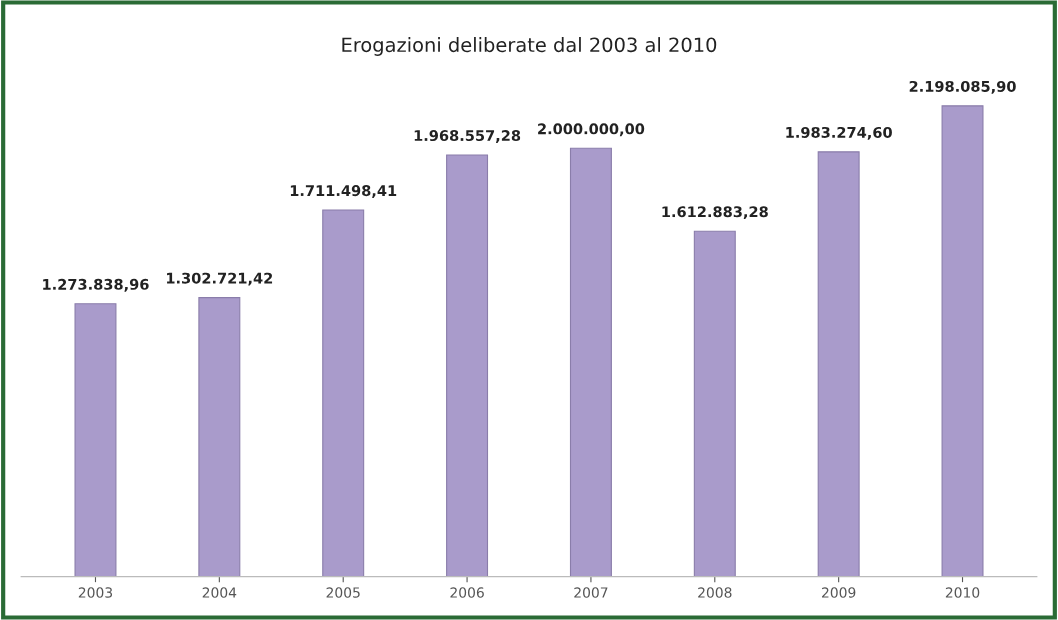 Image resolution: width=1058 pixels, height=620 pixels. Describe the element at coordinates (219, 592) in the screenshot. I see `x-tick-label: 2004` at that location.